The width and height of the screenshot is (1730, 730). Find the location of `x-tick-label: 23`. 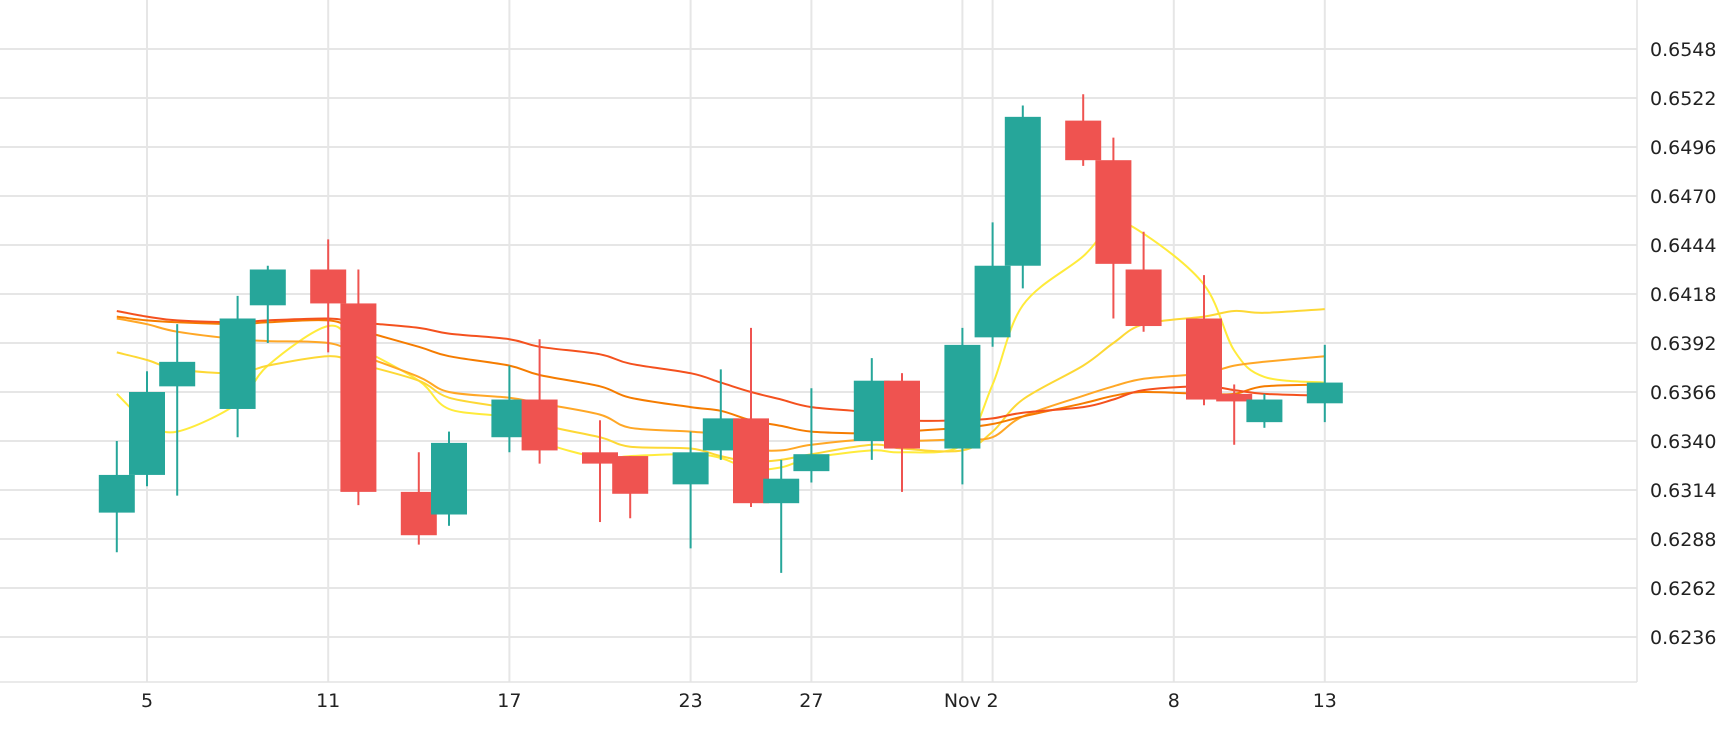

x-tick-label: 23 is located at coordinates (691, 701).